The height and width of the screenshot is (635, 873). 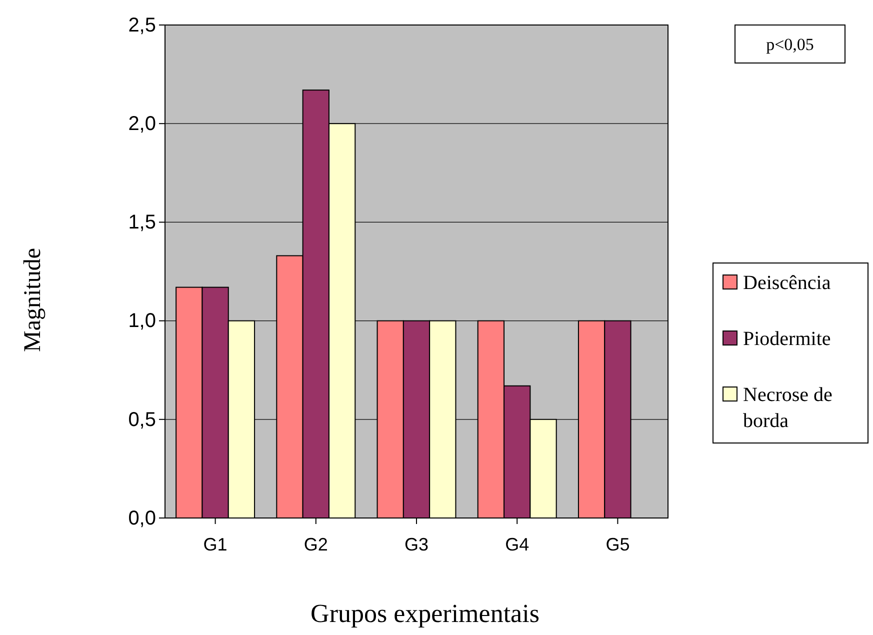 I want to click on legend-label: Piodermite, so click(x=787, y=339).